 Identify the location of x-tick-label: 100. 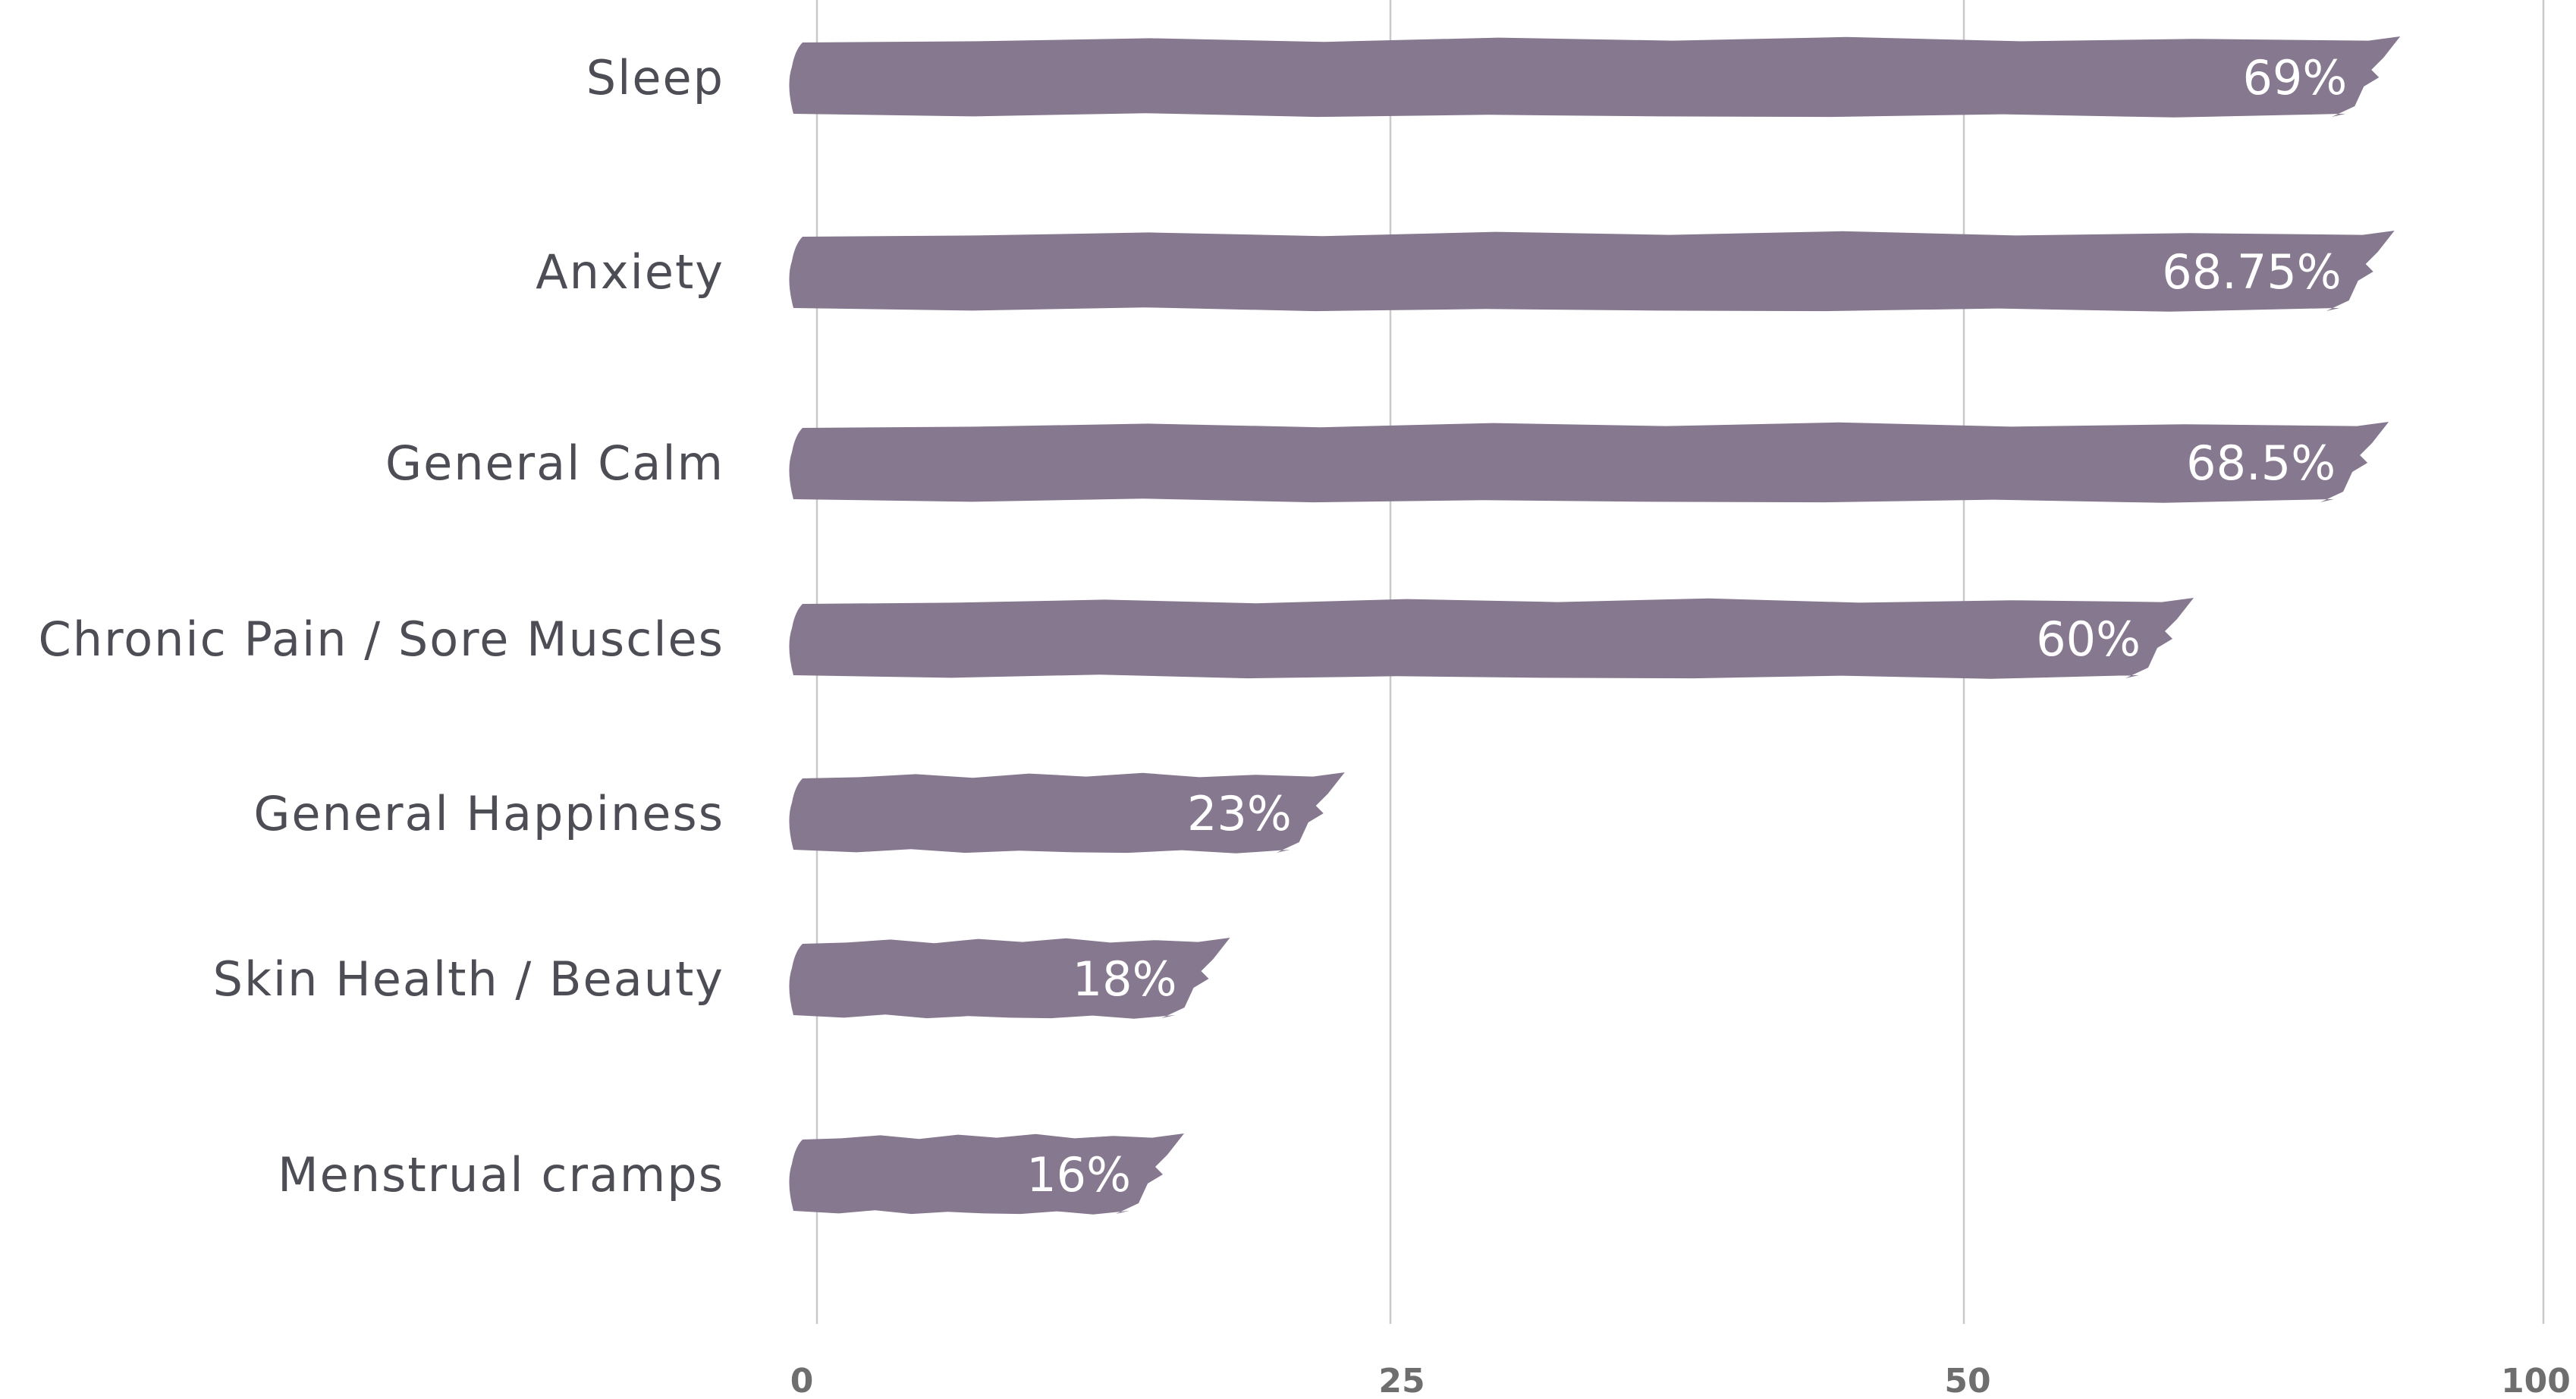
(2536, 1380).